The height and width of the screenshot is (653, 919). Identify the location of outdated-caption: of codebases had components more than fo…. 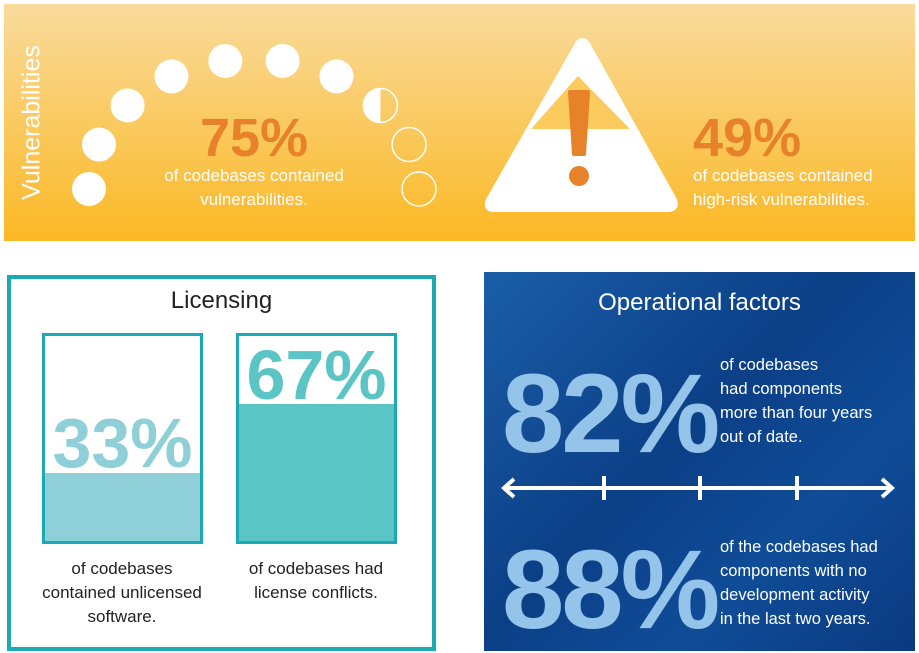
(796, 401).